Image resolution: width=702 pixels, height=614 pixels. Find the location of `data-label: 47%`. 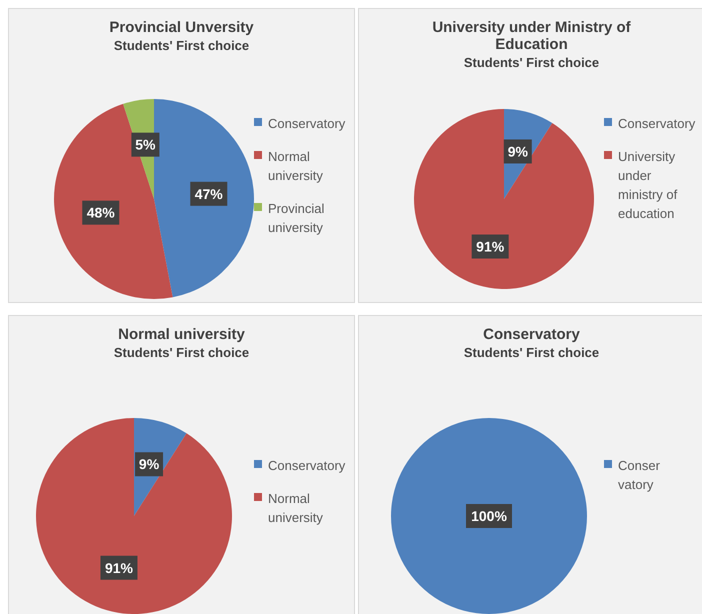

data-label: 47% is located at coordinates (209, 194).